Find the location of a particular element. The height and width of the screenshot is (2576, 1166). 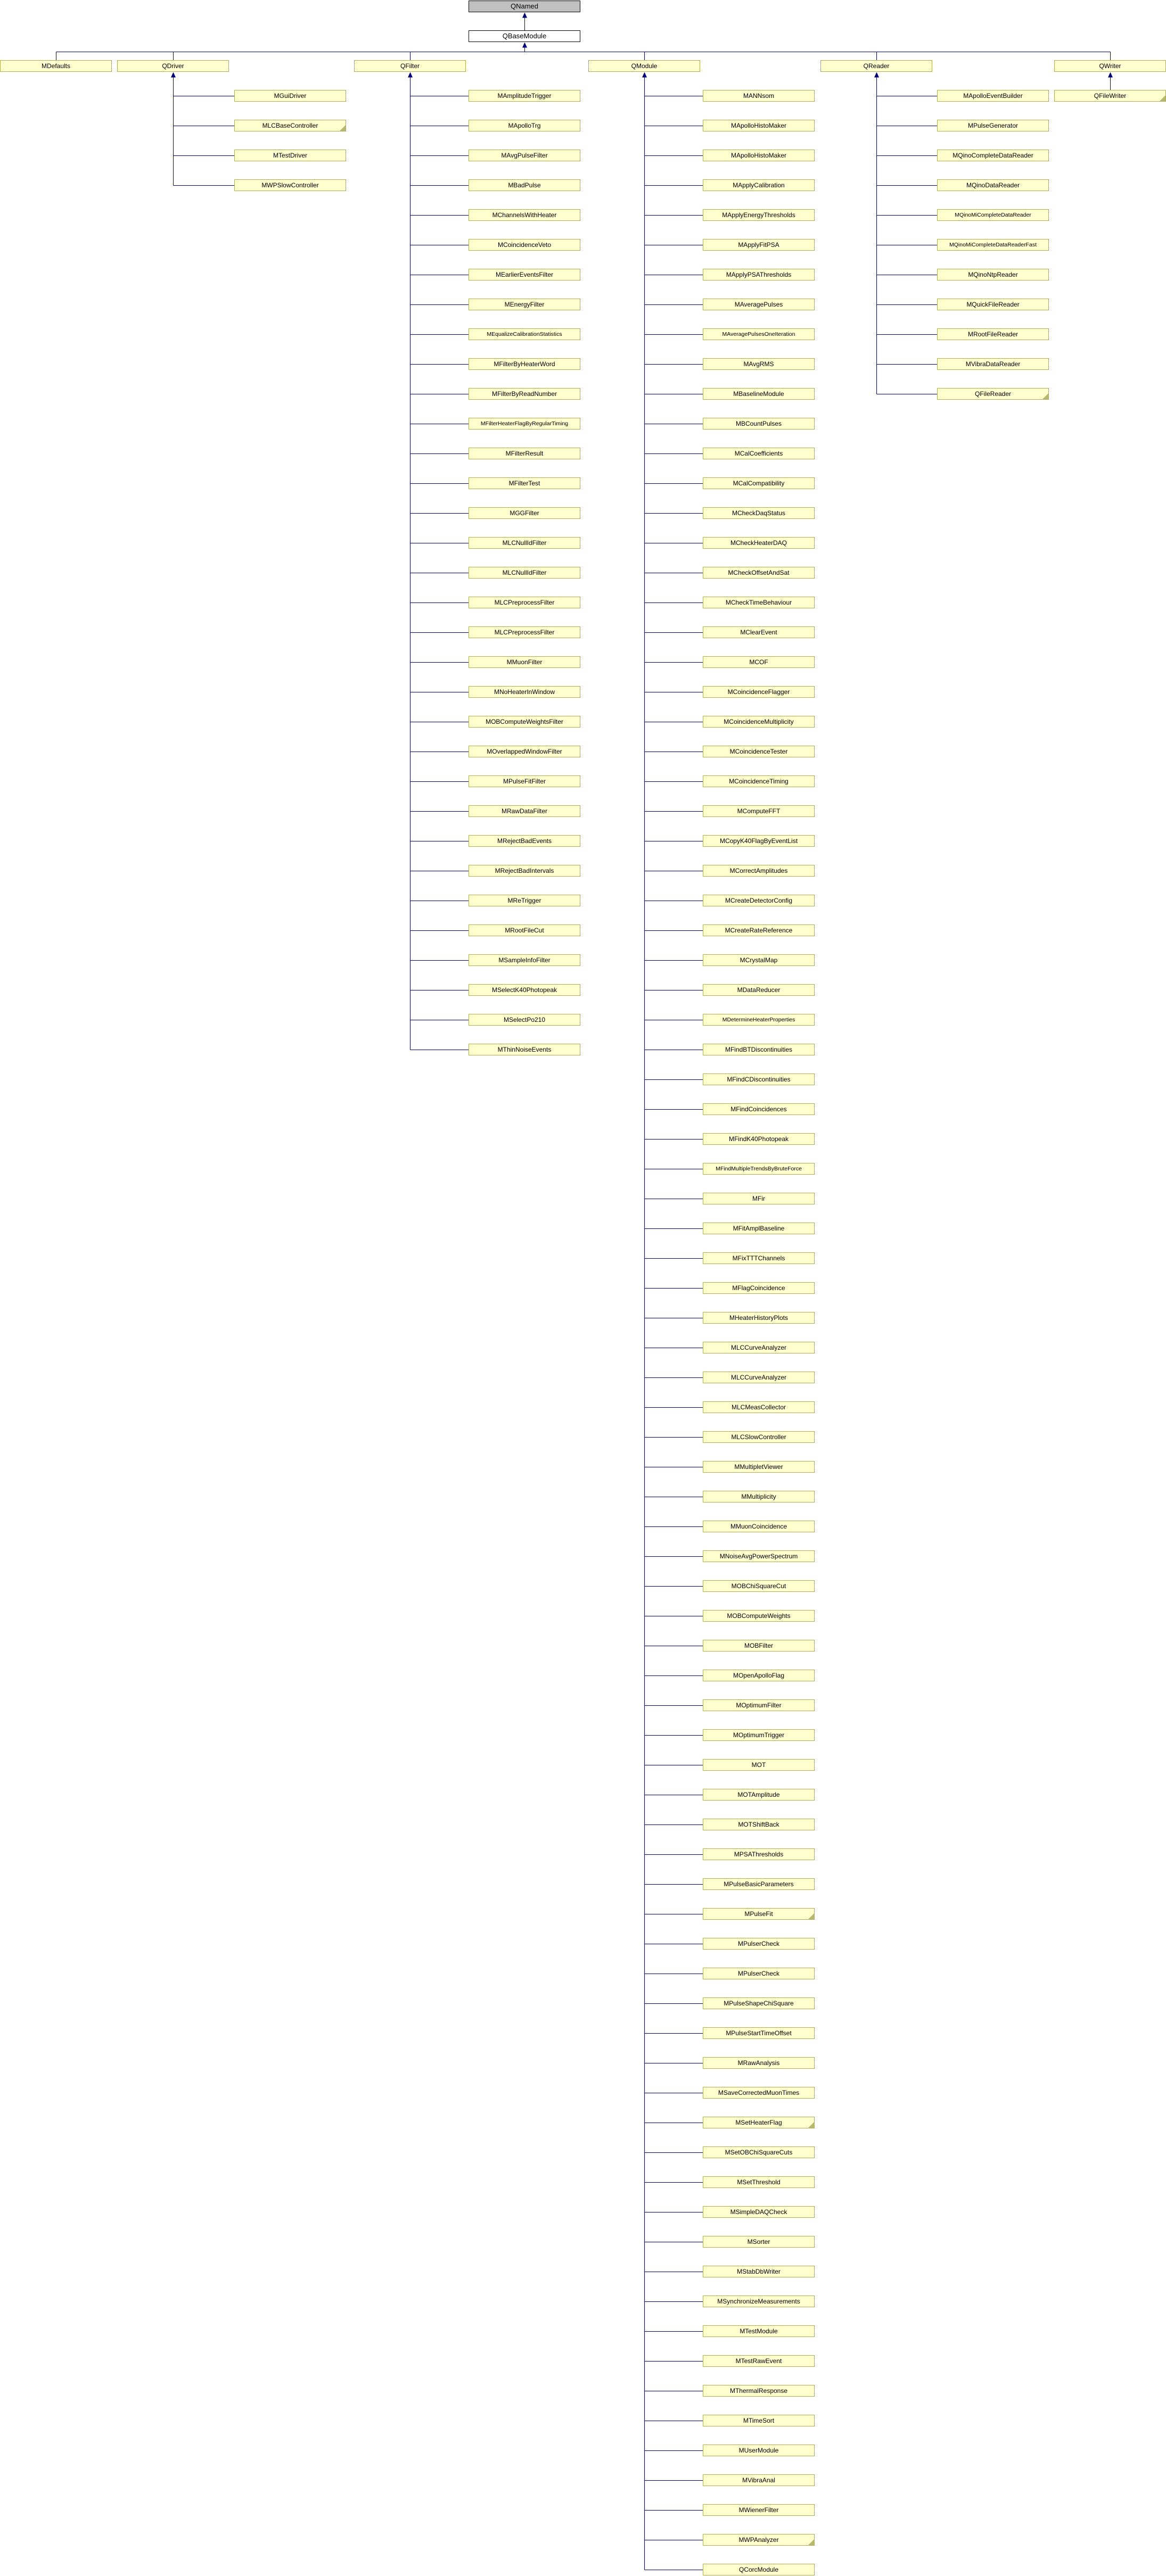

class-node: MTestRawEvent is located at coordinates (759, 2361).